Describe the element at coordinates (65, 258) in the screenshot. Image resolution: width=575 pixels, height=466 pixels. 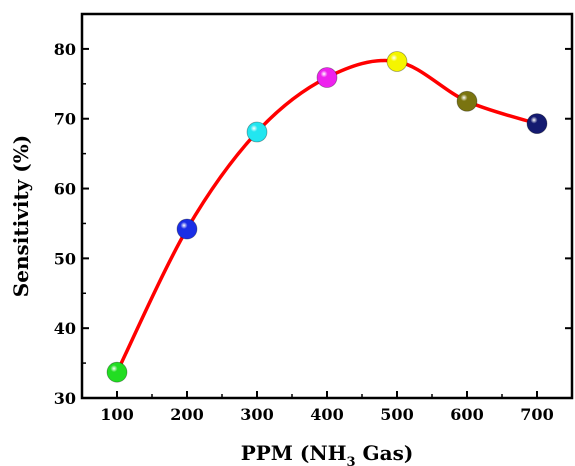
I see `y-tick-label: 50` at that location.